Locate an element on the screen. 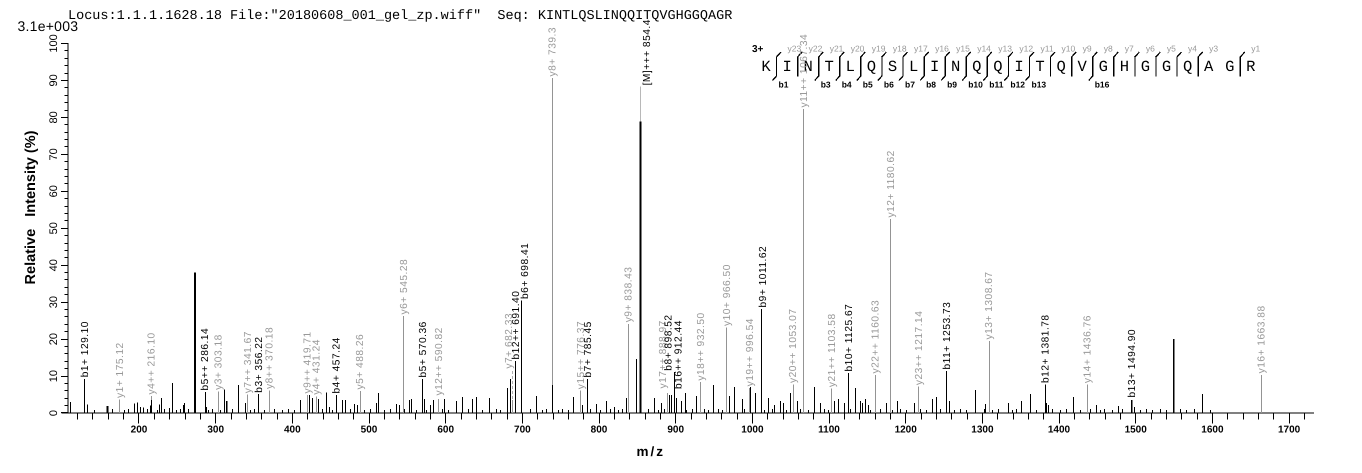 The width and height of the screenshot is (1362, 473). svg-text: y12++ 590.82 is located at coordinates (439, 361).